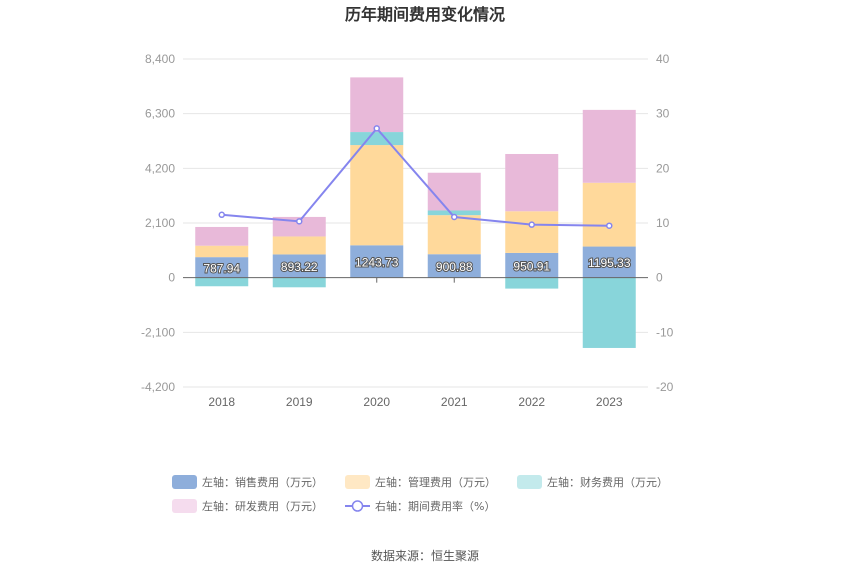  What do you see at coordinates (377, 105) in the screenshot?
I see `bar-4-2020` at bounding box center [377, 105].